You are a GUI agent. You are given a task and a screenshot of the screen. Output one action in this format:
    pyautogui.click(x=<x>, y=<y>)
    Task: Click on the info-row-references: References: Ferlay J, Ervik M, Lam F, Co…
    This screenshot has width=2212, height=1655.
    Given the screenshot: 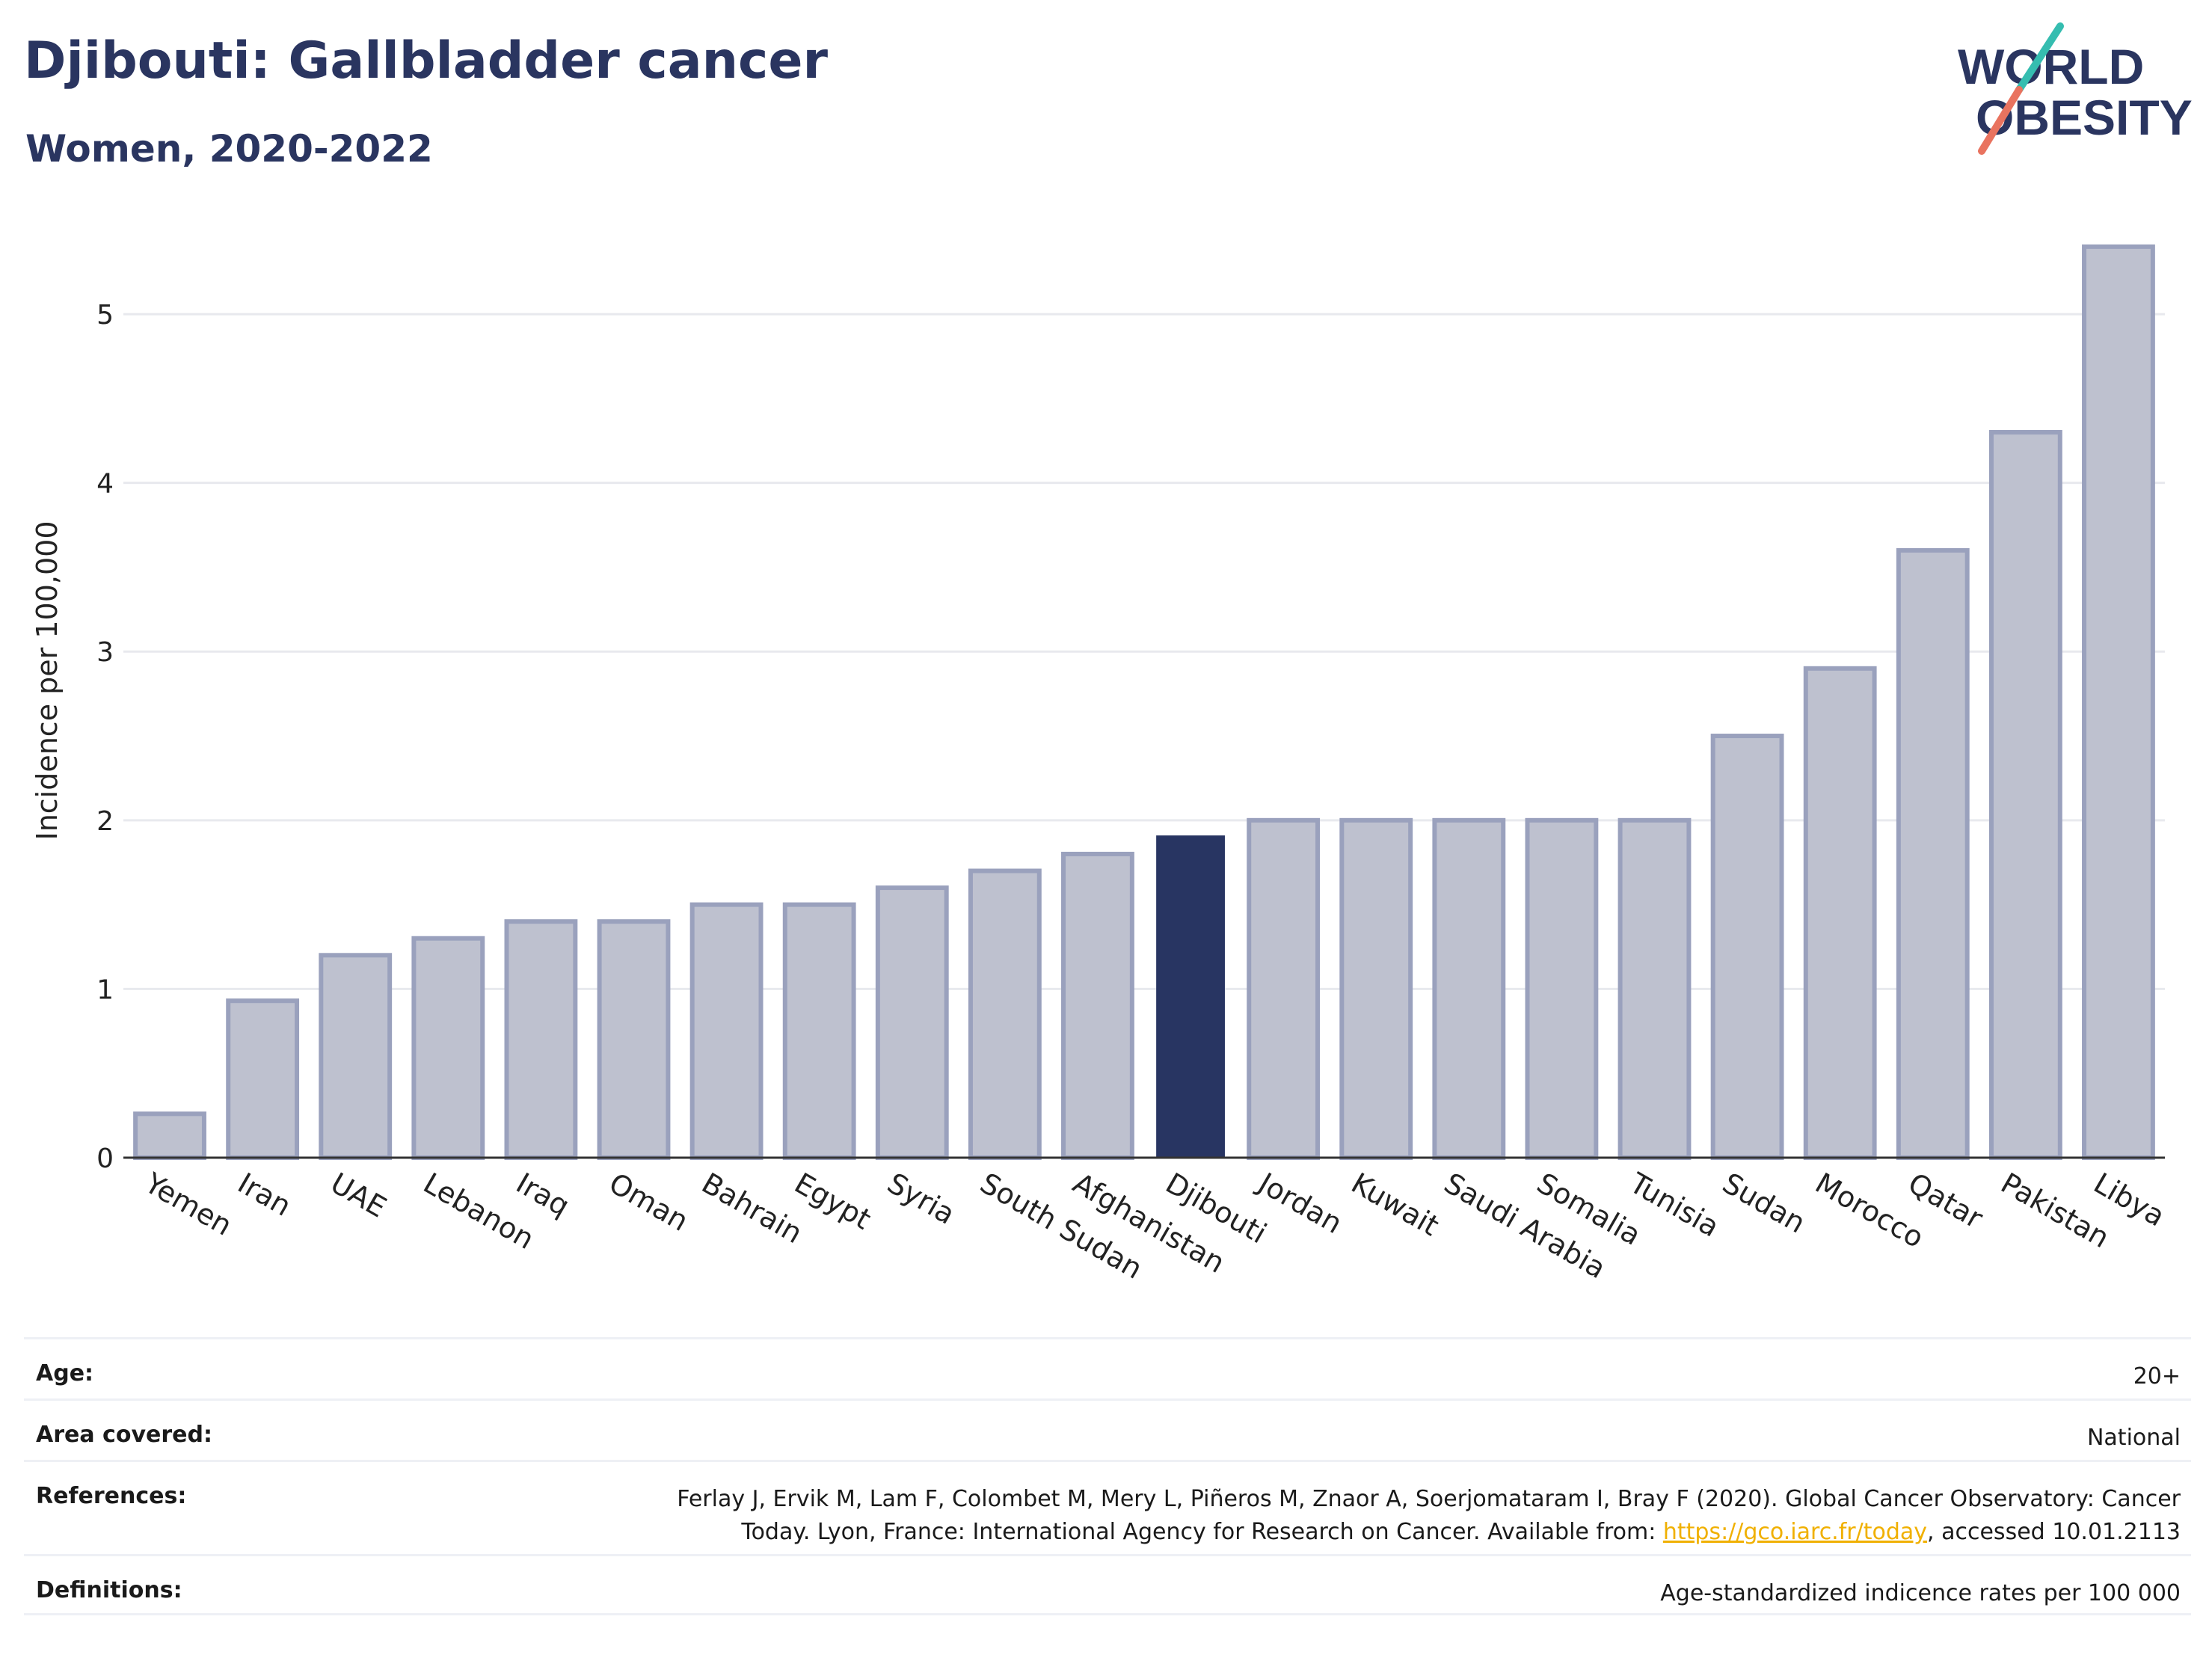 What is the action you would take?
    pyautogui.click(x=1107, y=1507)
    